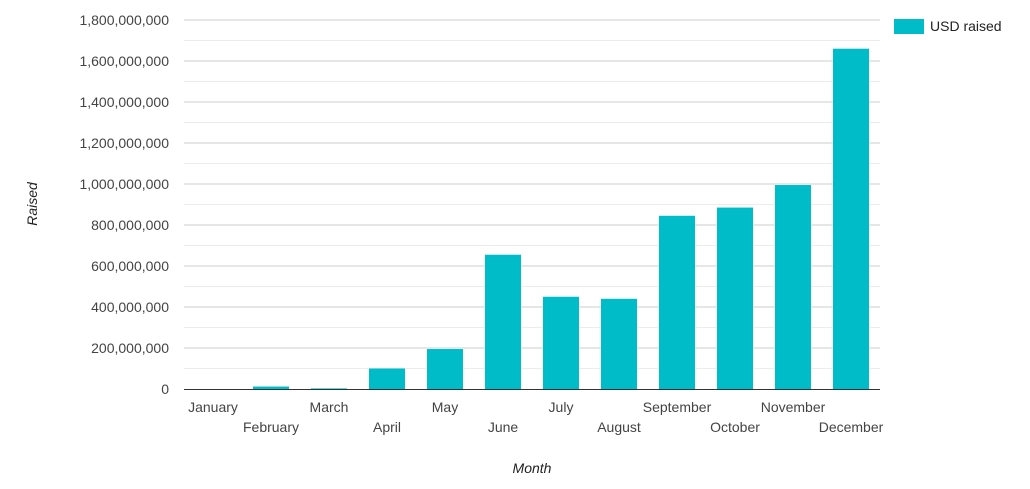 The image size is (1030, 489). I want to click on legend-label-usd-raised: USD raised, so click(966, 26).